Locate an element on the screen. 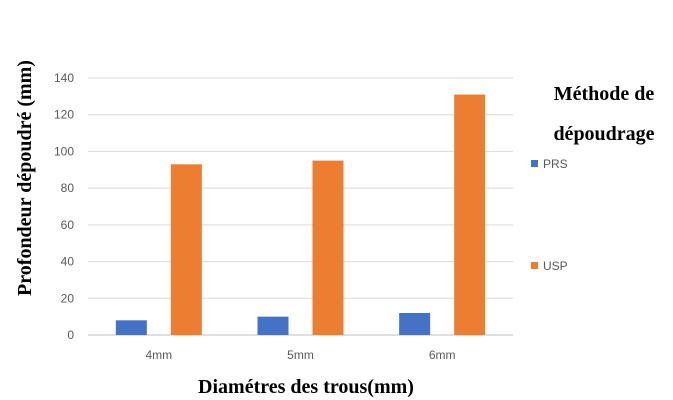 This screenshot has height=400, width=673. bar-usp-5mm is located at coordinates (328, 247).